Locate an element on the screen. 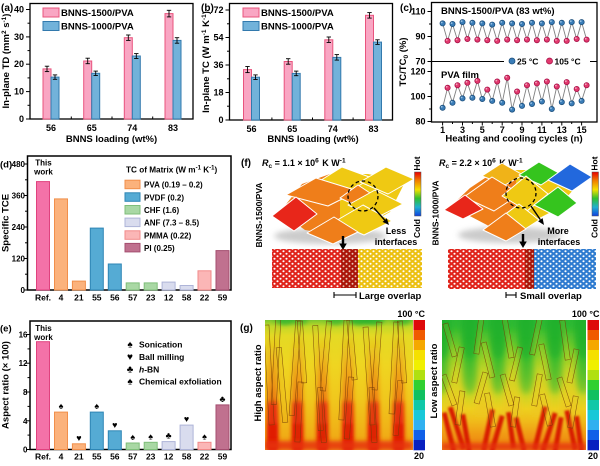 The image size is (600, 466). svg-text: ANF (7.3 – 8.5) is located at coordinates (171, 223).